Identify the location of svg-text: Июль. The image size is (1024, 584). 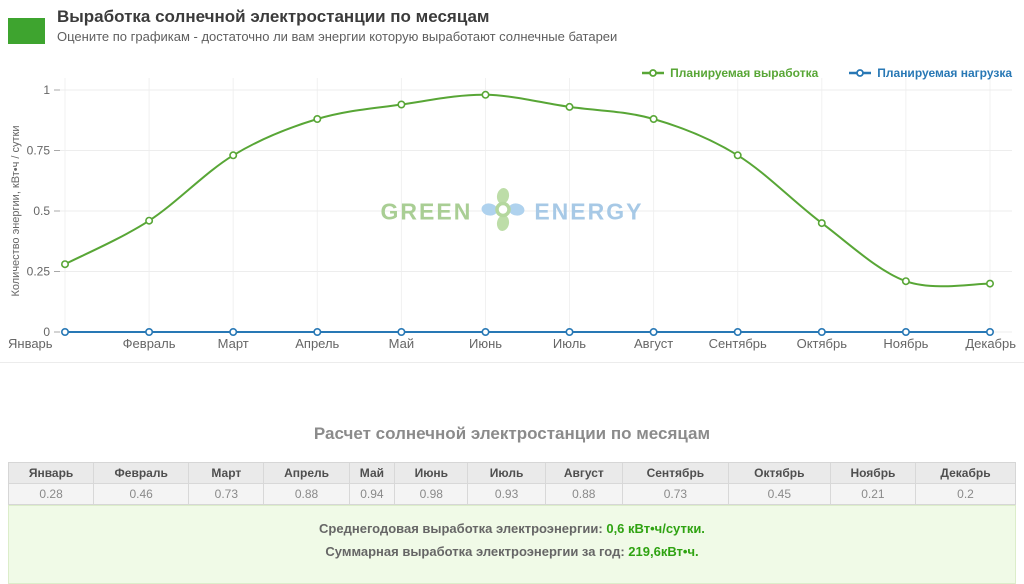
(569, 343).